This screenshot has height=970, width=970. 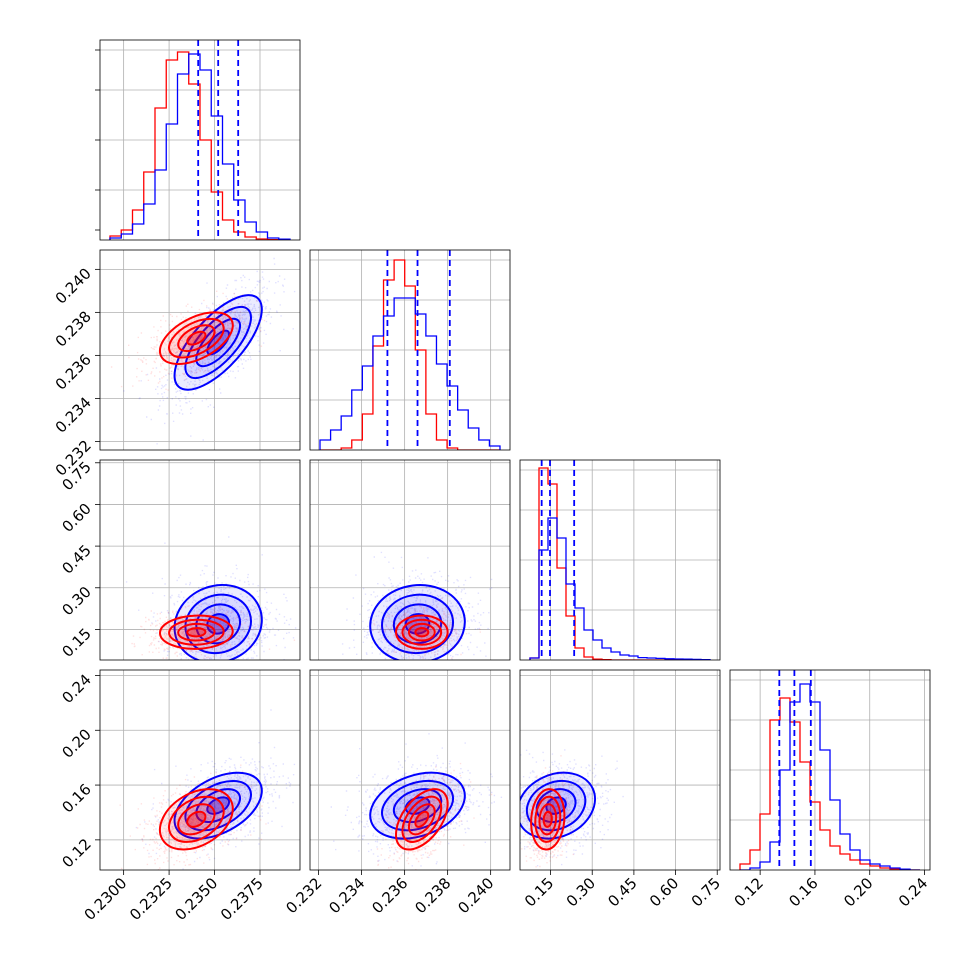 I want to click on y-tick-label: 0.30, so click(x=76, y=601).